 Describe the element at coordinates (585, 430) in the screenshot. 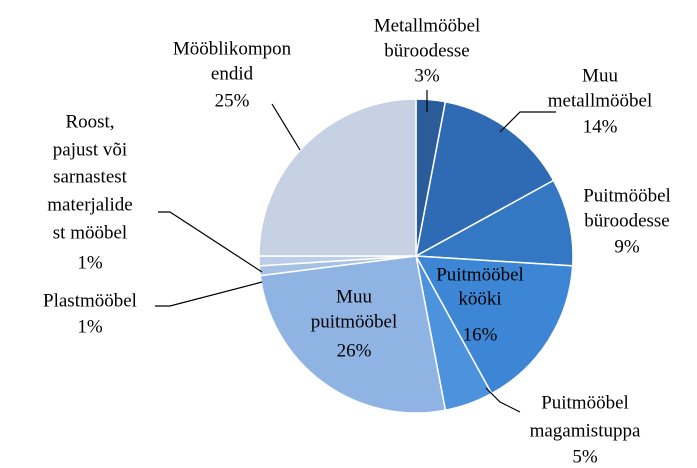

I see `slice-label: magamistuppa` at that location.